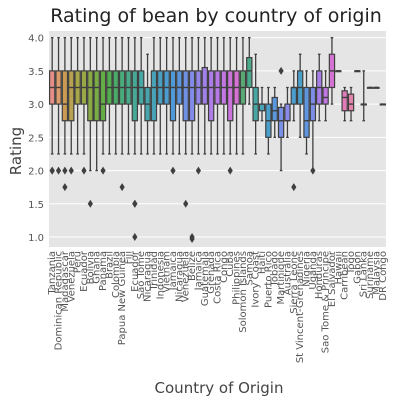 The image size is (402, 405). Describe the element at coordinates (383, 276) in the screenshot. I see `x-tick-label: DR Congo` at that location.